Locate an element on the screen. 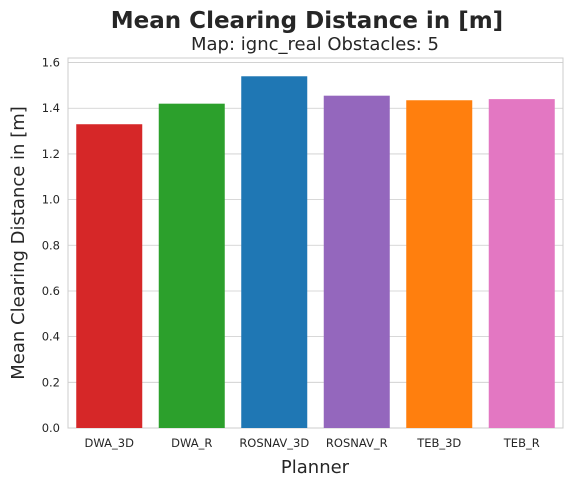 This screenshot has width=573, height=486. y-tick-label: 0.2 is located at coordinates (51, 382).